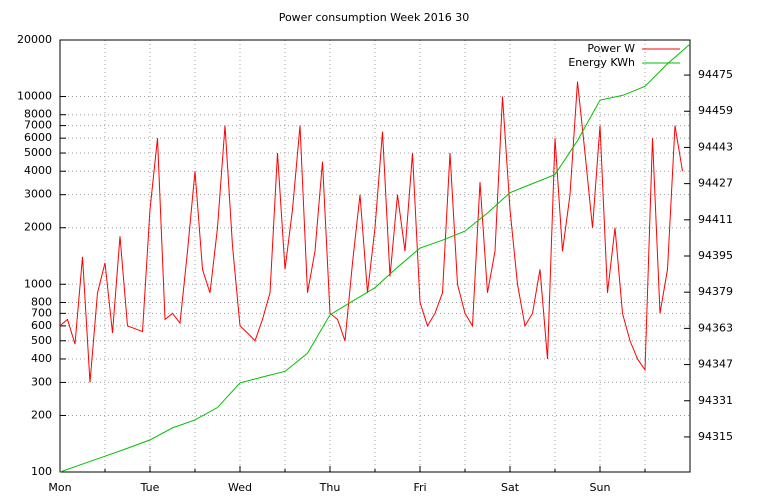 Image resolution: width=768 pixels, height=504 pixels. I want to click on x-tick-label: Wed, so click(240, 487).